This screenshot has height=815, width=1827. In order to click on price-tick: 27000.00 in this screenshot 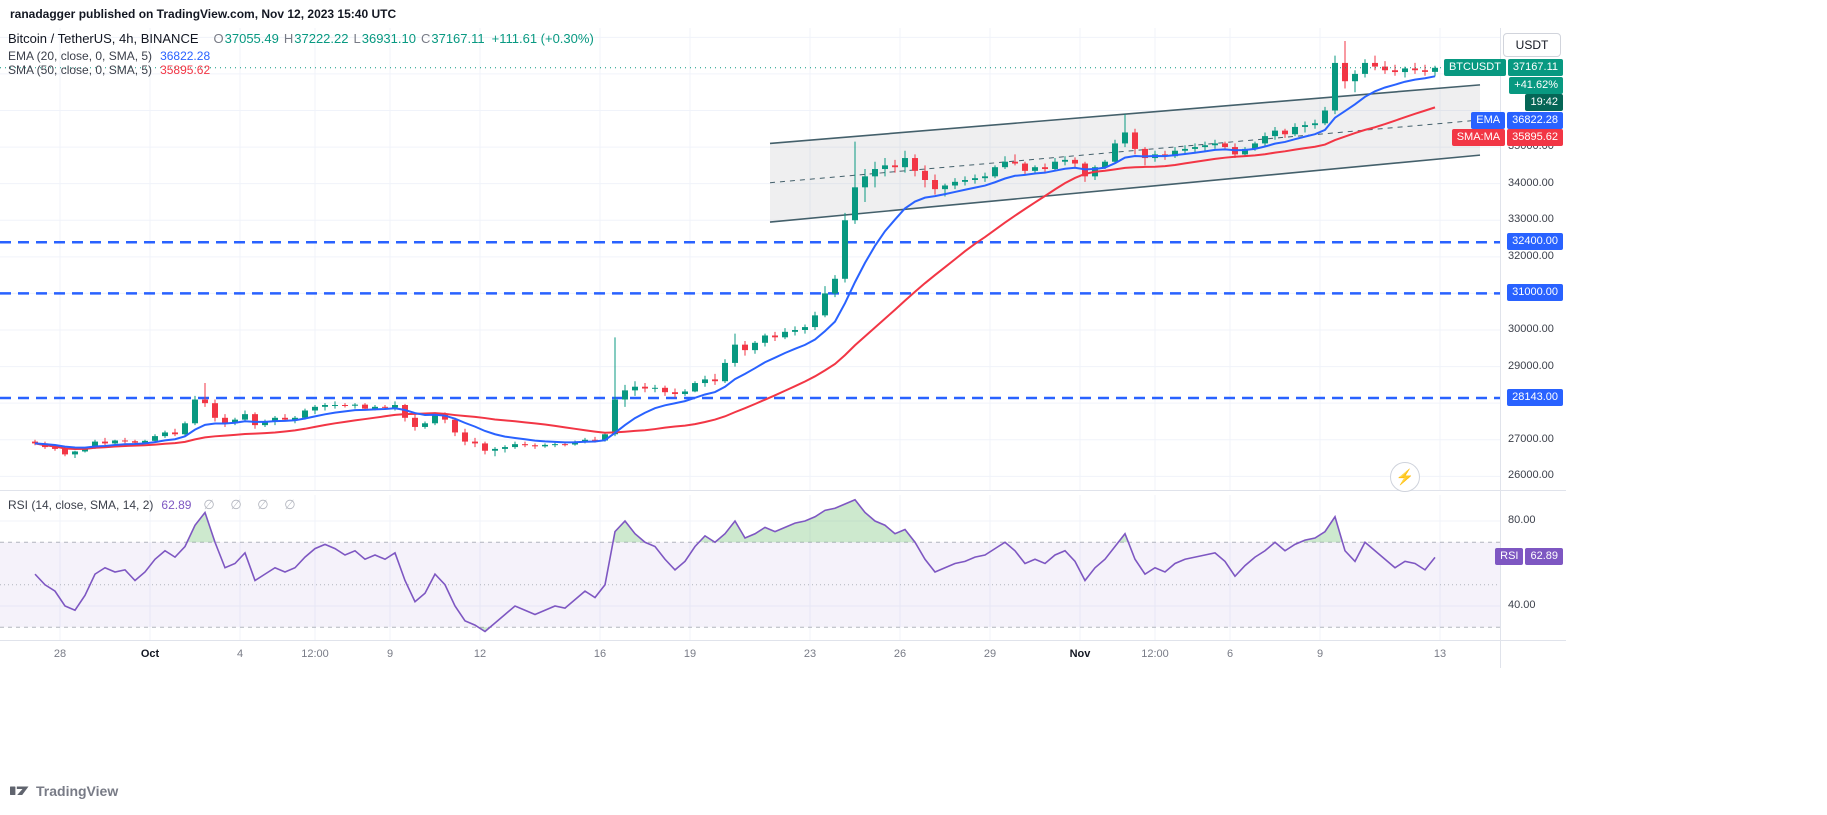, I will do `click(1531, 438)`.